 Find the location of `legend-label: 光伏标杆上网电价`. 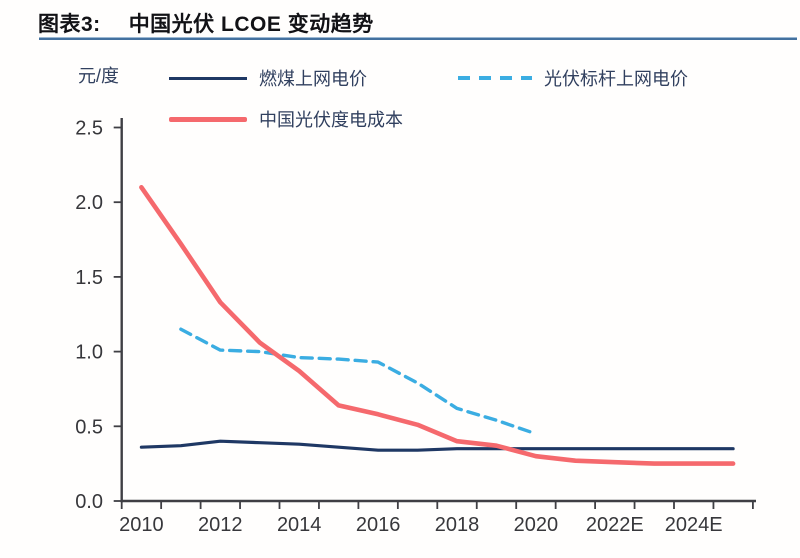

legend-label: 光伏标杆上网电价 is located at coordinates (616, 79).